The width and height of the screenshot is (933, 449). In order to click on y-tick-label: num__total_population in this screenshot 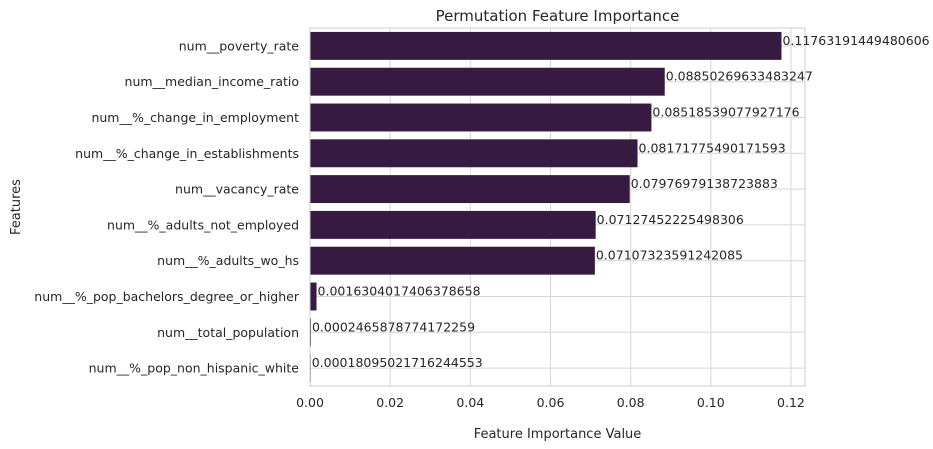, I will do `click(228, 332)`.